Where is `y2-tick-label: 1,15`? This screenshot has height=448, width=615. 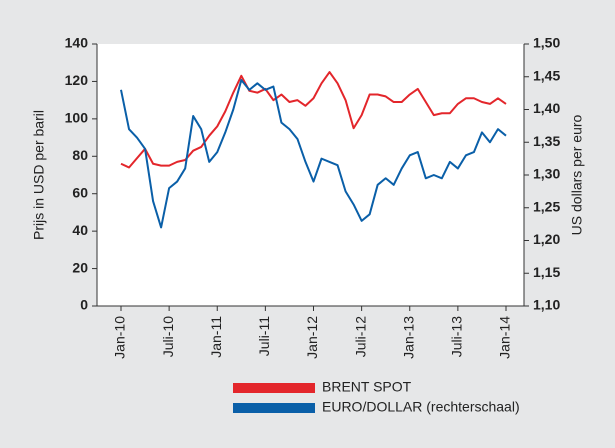 y2-tick-label: 1,15 is located at coordinates (546, 272).